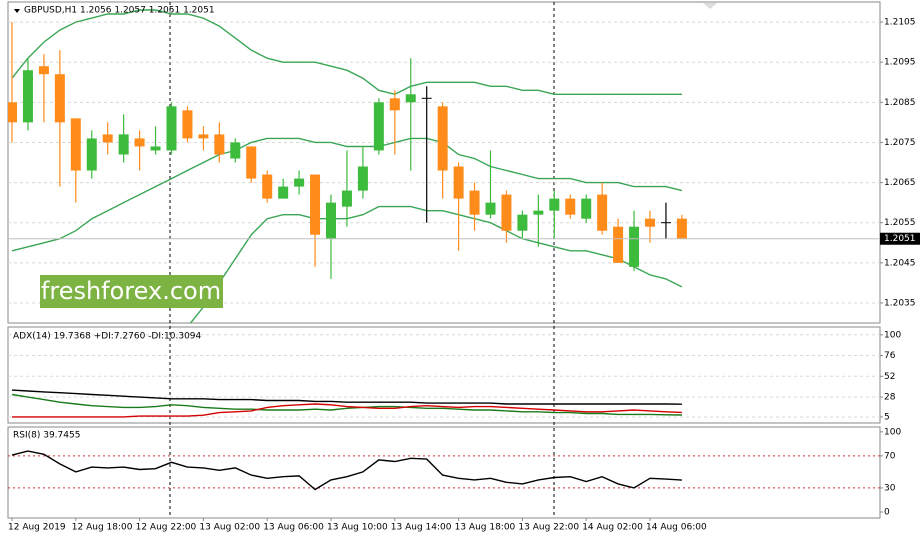 Image resolution: width=923 pixels, height=541 pixels. What do you see at coordinates (890, 488) in the screenshot?
I see `y-tick-label: 30` at bounding box center [890, 488].